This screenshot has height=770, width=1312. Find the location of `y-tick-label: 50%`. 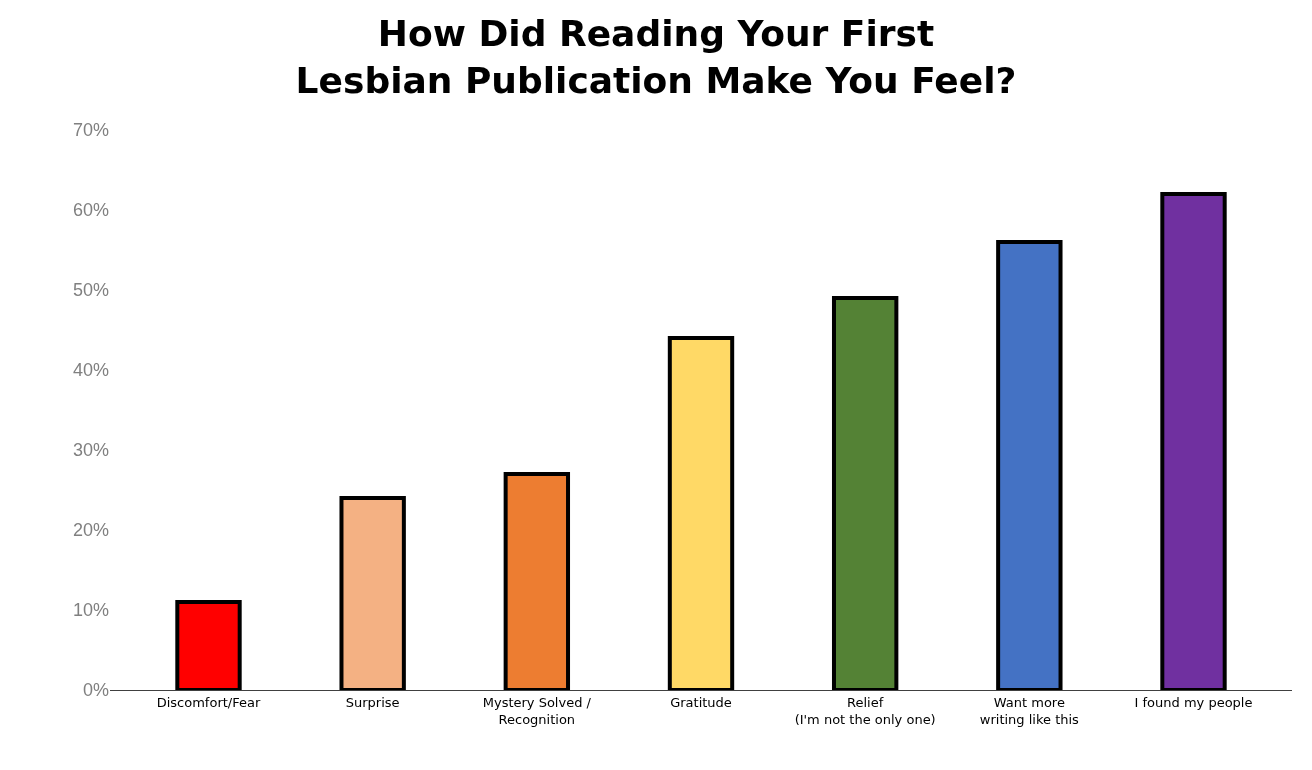

y-tick-label: 50% is located at coordinates (90, 290).